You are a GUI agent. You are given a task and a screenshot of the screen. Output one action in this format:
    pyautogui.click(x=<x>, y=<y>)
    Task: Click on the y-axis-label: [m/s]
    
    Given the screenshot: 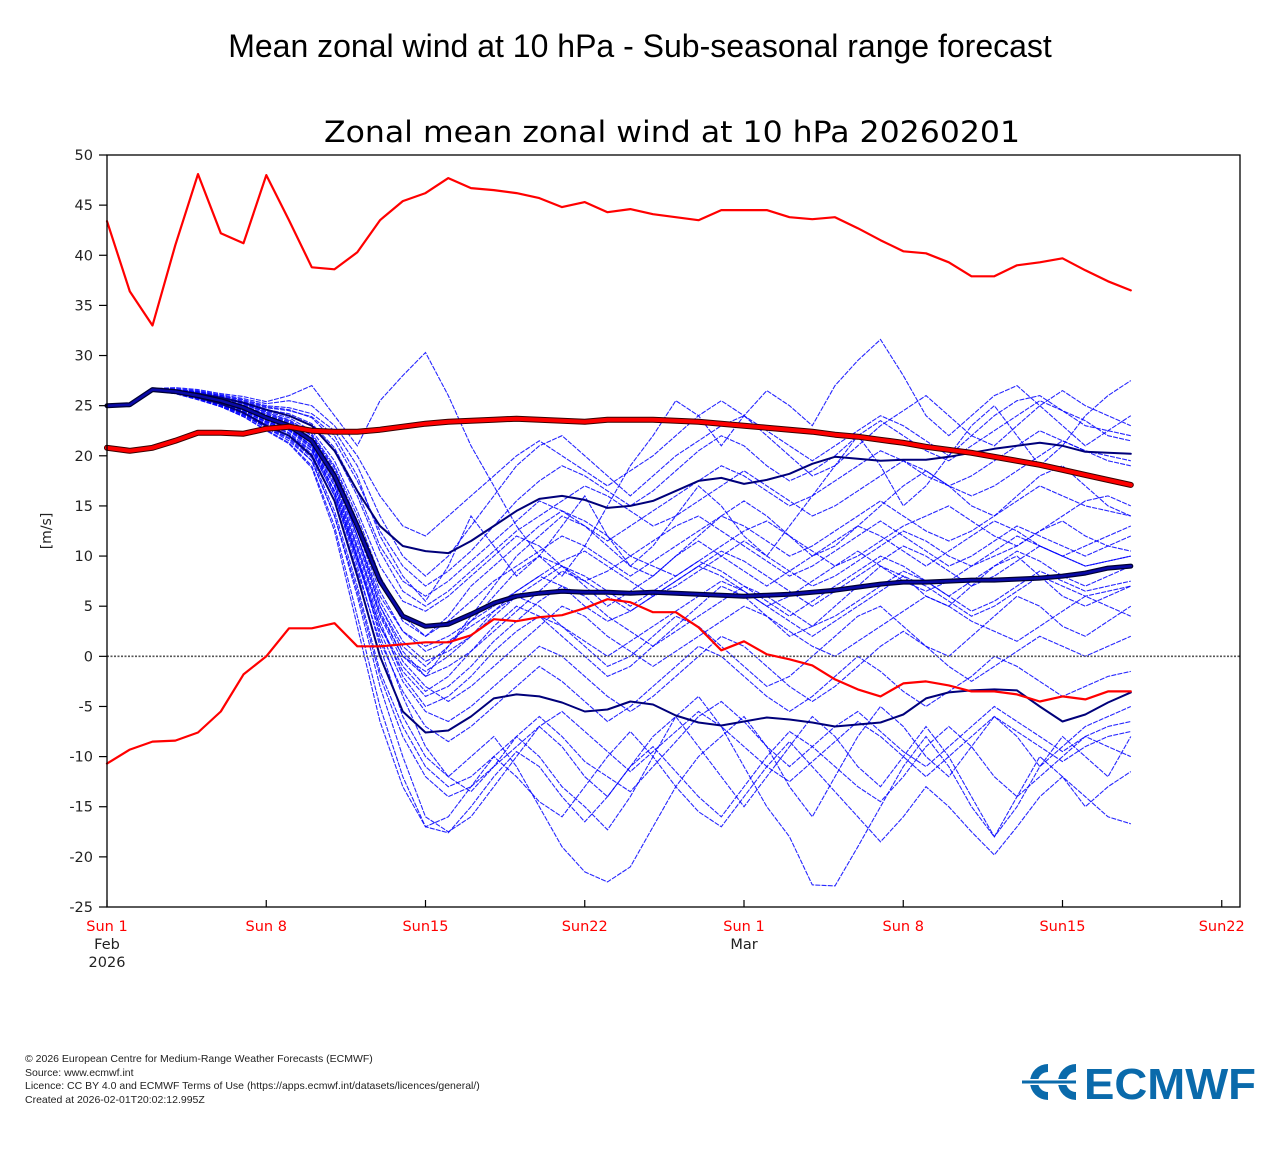 What is the action you would take?
    pyautogui.click(x=47, y=531)
    